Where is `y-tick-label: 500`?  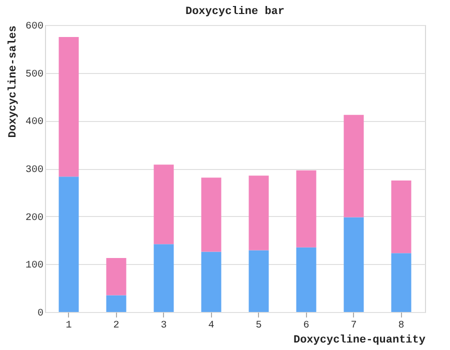
y-tick-label: 500 is located at coordinates (34, 74).